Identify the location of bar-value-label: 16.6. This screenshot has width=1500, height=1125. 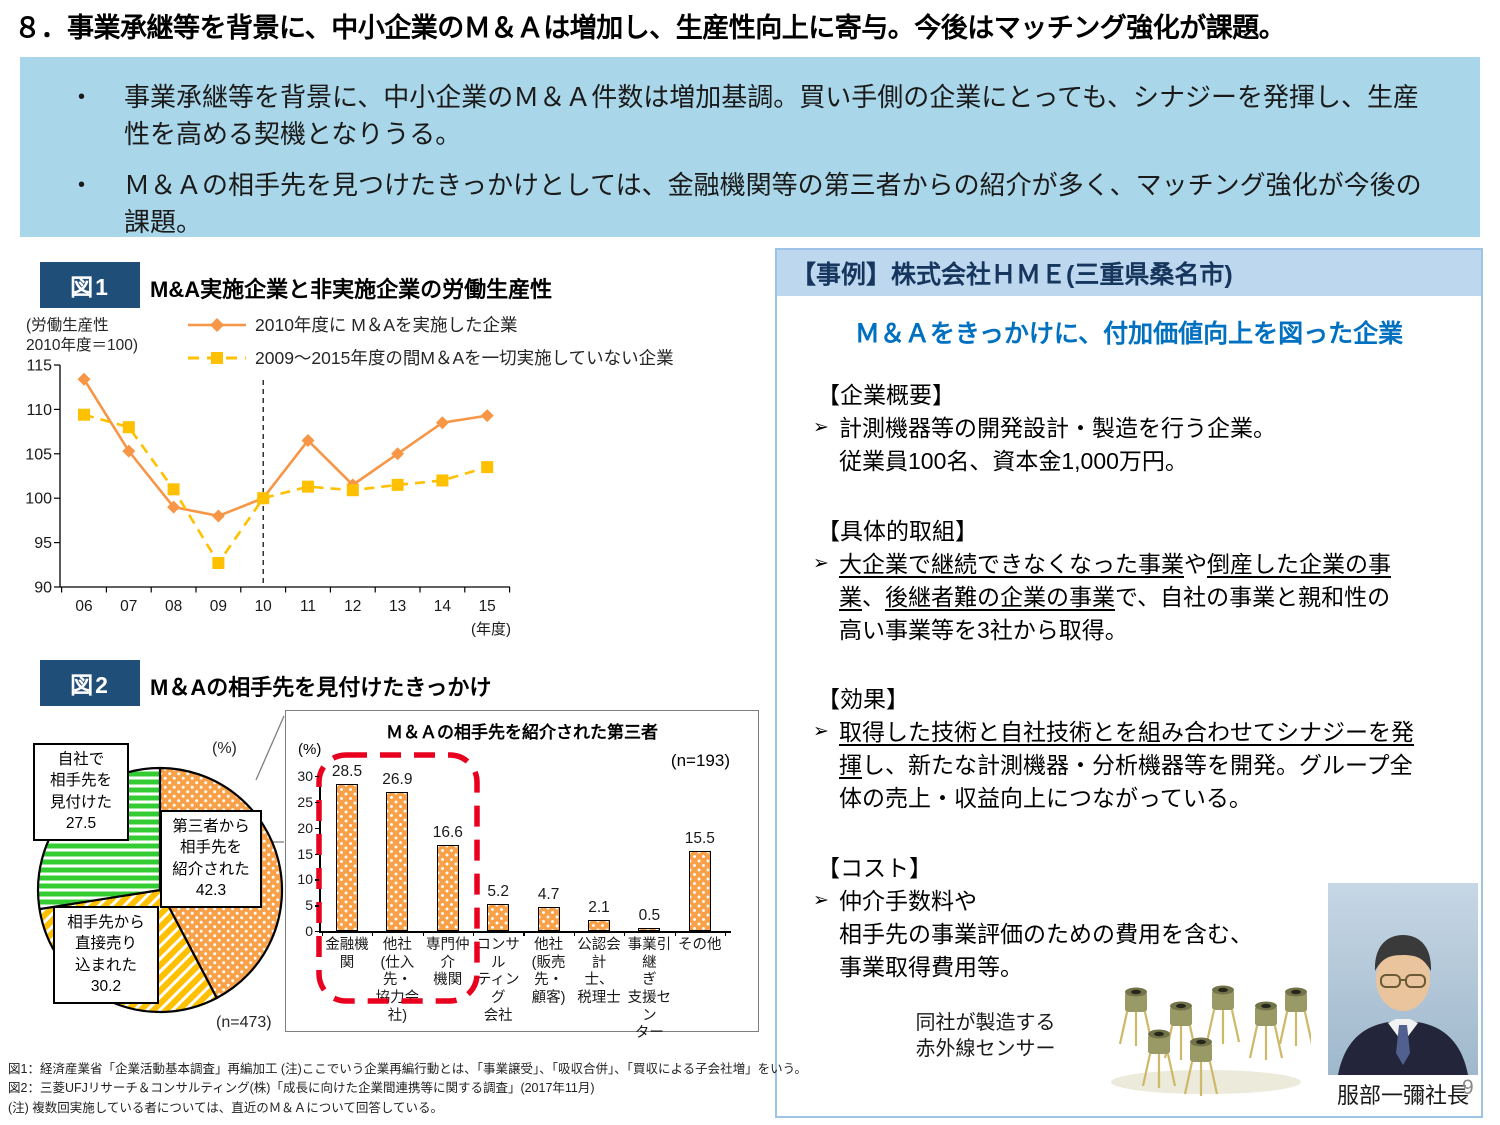
(447, 833).